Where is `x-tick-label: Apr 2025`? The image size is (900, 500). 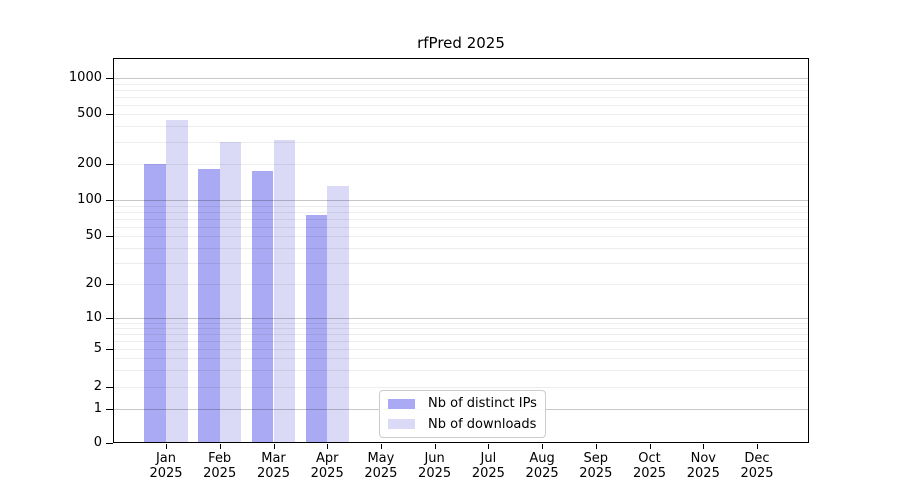
x-tick-label: Apr 2025 is located at coordinates (327, 466).